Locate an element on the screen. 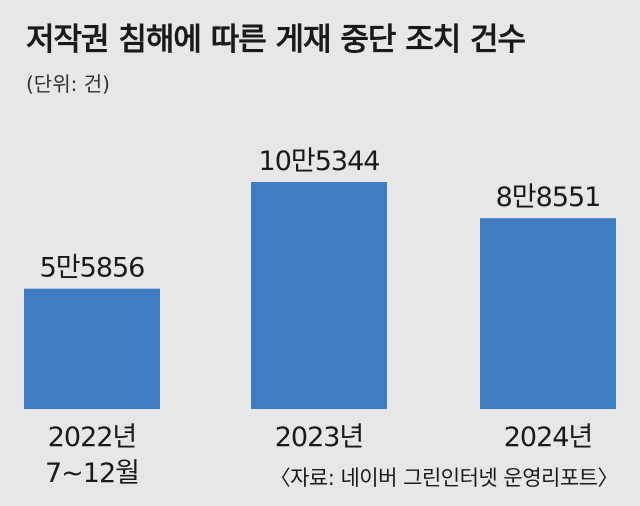 Image resolution: width=640 pixels, height=506 pixels. category-label-0-0: 2022년 is located at coordinates (92, 437).